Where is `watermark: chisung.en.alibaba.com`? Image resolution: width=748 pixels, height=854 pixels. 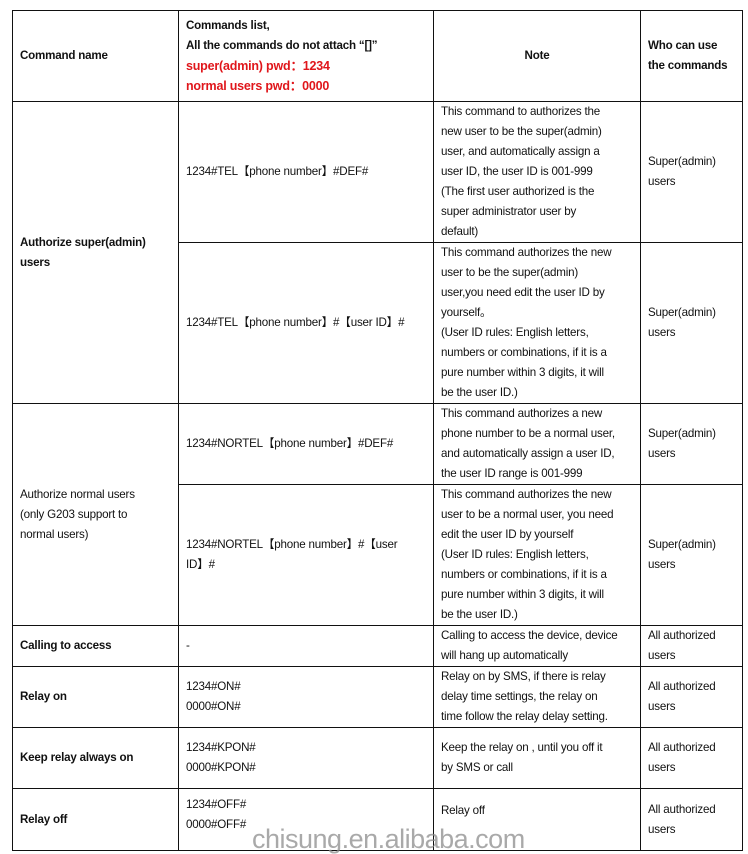 watermark: chisung.en.alibaba.com is located at coordinates (388, 839).